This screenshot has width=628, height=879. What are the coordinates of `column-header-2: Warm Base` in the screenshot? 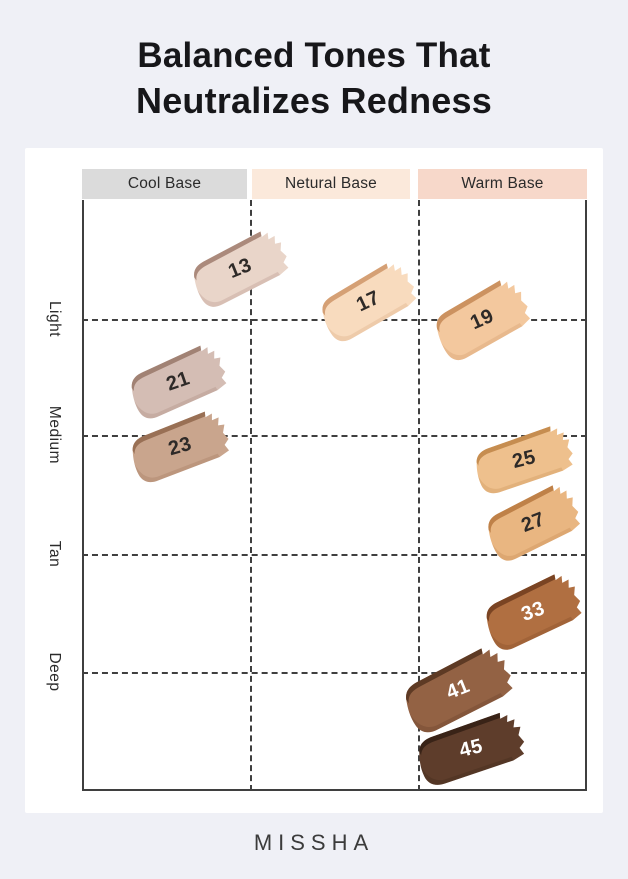 It's located at (502, 184).